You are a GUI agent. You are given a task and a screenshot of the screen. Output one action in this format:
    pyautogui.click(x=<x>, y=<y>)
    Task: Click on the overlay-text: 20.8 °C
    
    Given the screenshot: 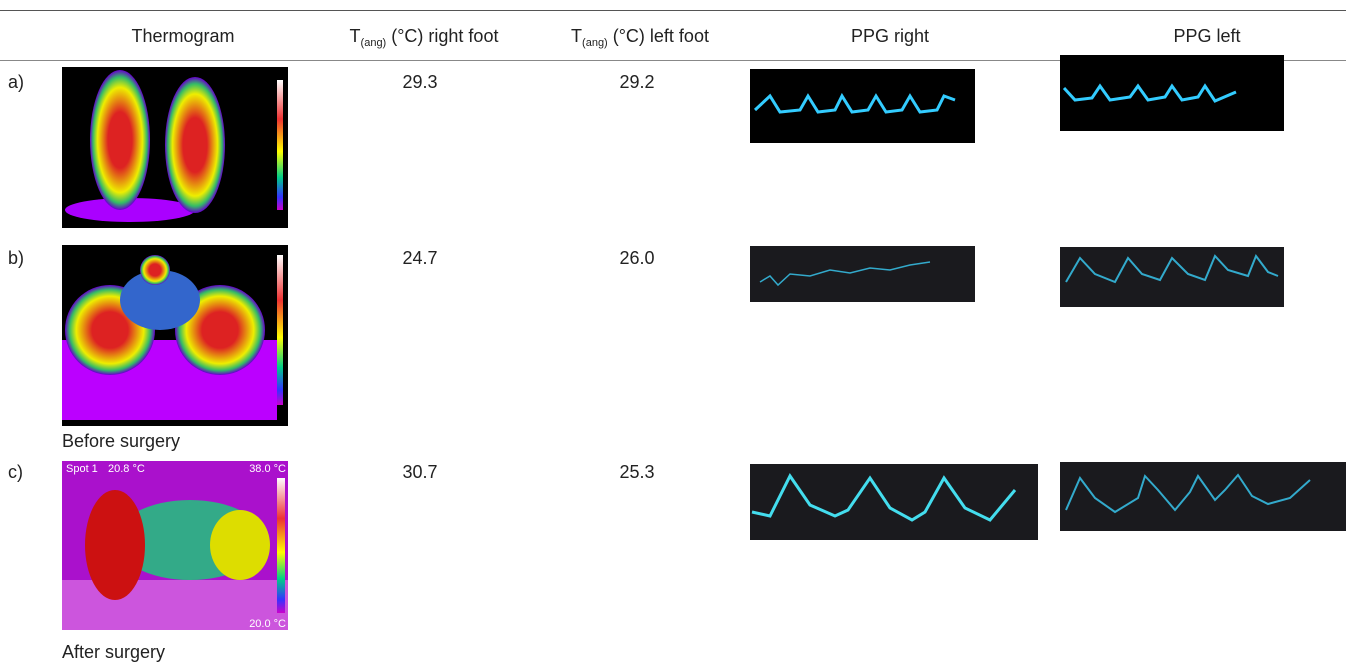 What is the action you would take?
    pyautogui.click(x=126, y=469)
    